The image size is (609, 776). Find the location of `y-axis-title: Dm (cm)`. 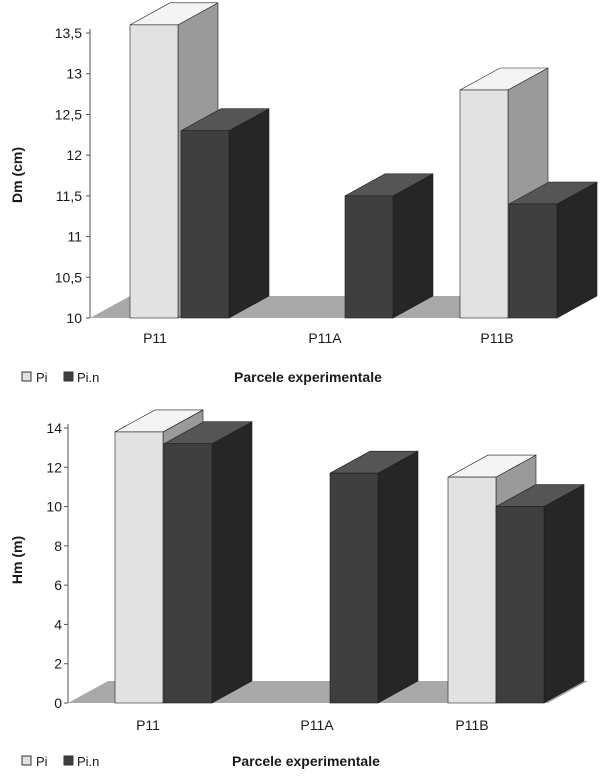

y-axis-title: Dm (cm) is located at coordinates (17, 175).